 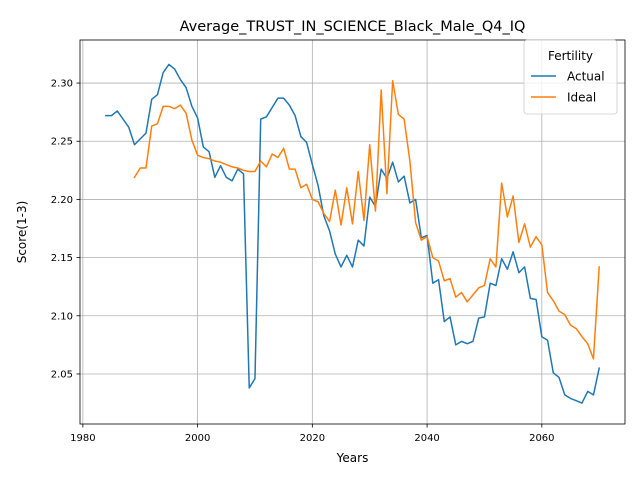 I want to click on x-tick-label: 2000, so click(x=197, y=438).